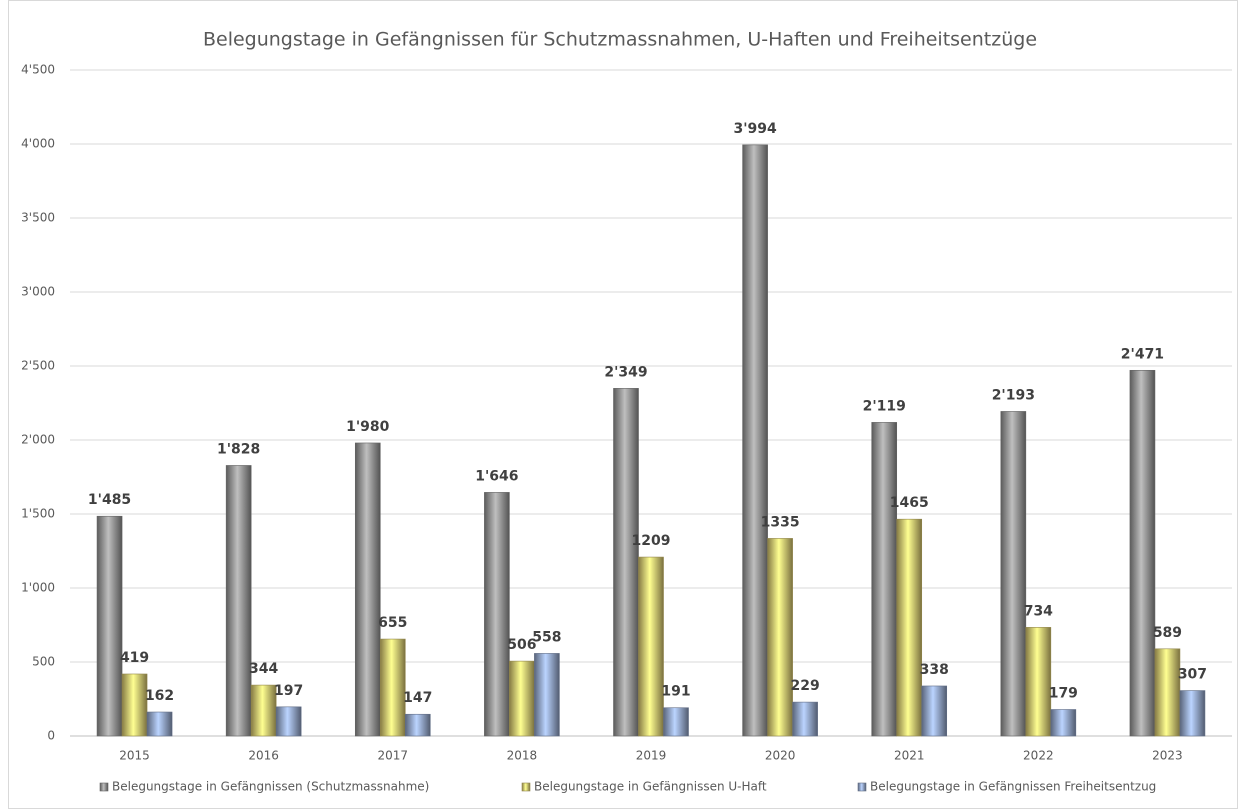 This screenshot has width=1239, height=810. Describe the element at coordinates (159, 696) in the screenshot. I see `data-label: 162` at that location.